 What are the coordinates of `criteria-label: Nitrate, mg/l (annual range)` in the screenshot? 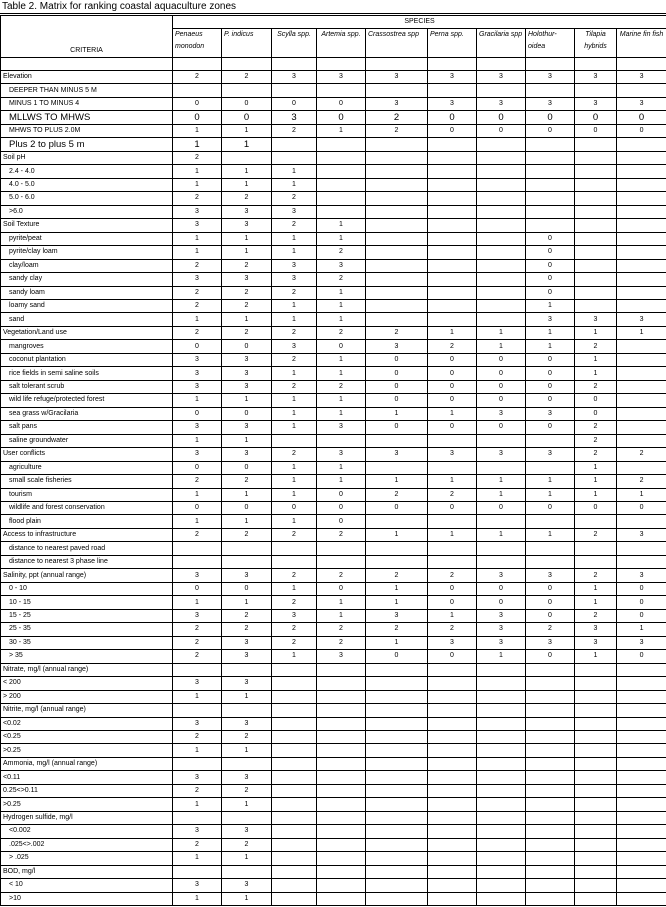 It's located at (86, 670).